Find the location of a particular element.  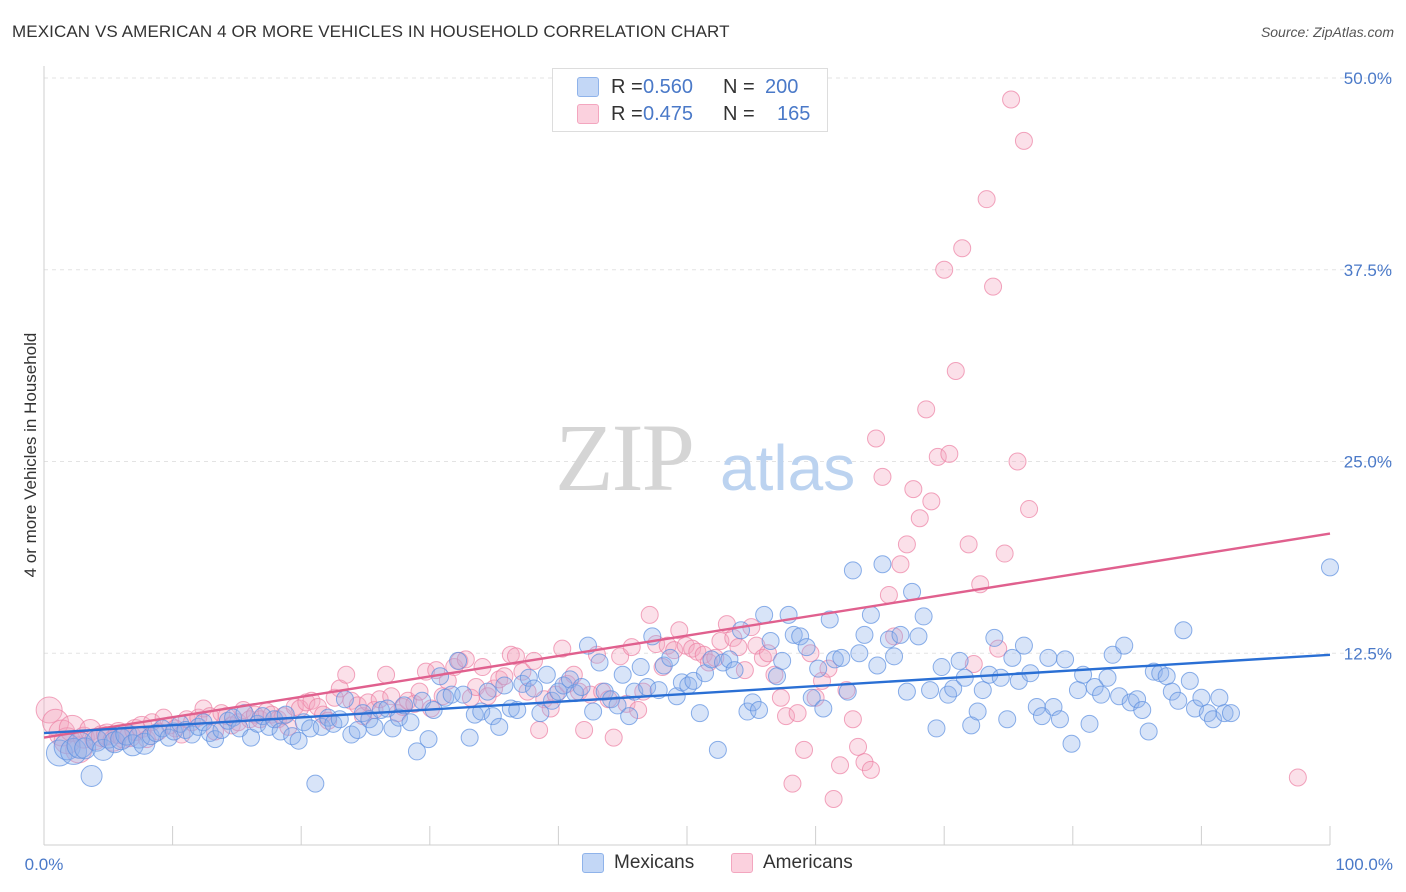

y-tick-label: 50.0% is located at coordinates (1368, 78).